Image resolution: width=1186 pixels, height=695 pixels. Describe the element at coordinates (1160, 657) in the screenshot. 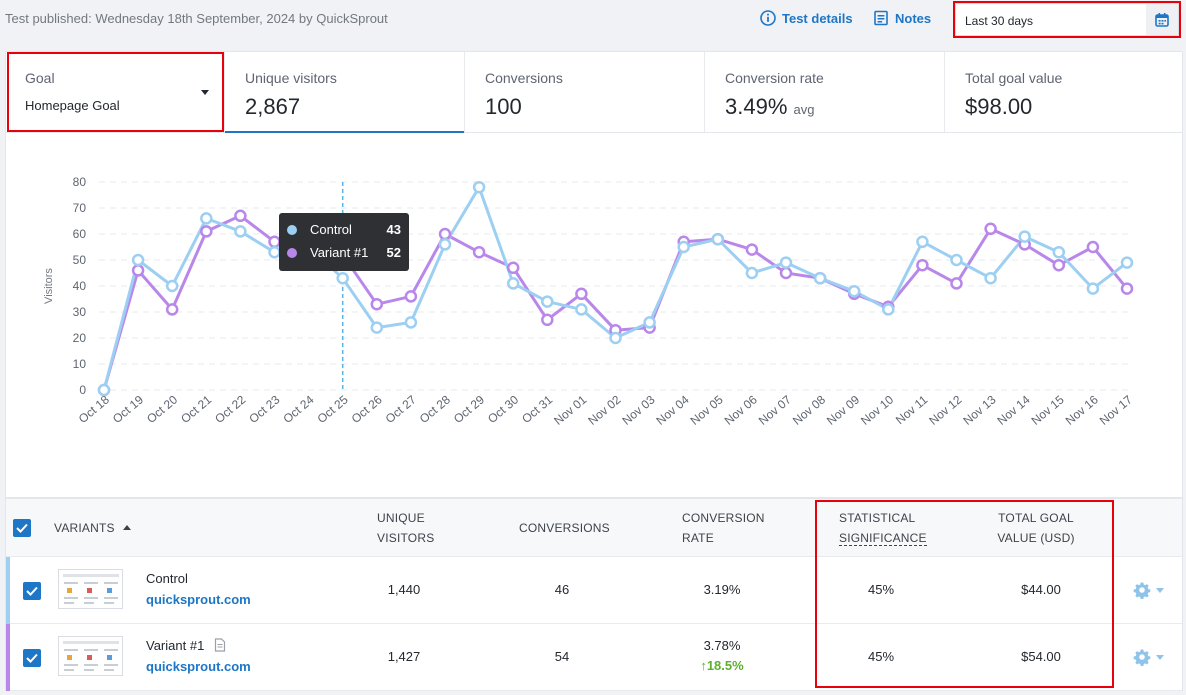

I see `chevron-down-icon` at that location.